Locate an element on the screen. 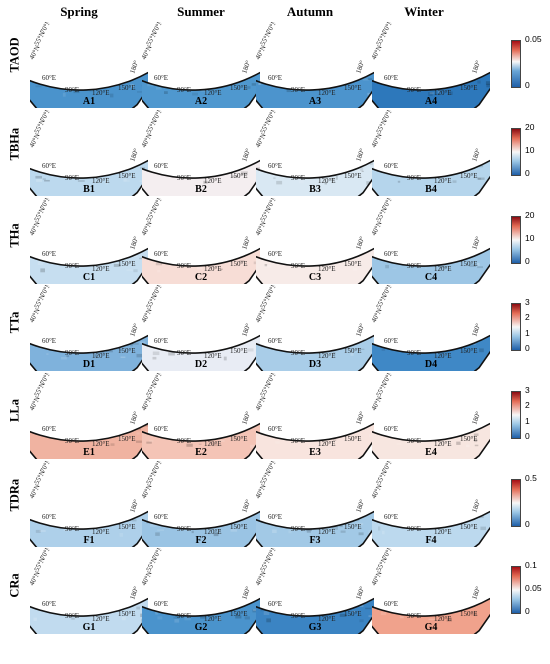 This screenshot has height=664, width=550. map-panel-a2: 70°N 55°N 40°N 60°E 90°E 120°E 150°E 180° A2 is located at coordinates (201, 65).